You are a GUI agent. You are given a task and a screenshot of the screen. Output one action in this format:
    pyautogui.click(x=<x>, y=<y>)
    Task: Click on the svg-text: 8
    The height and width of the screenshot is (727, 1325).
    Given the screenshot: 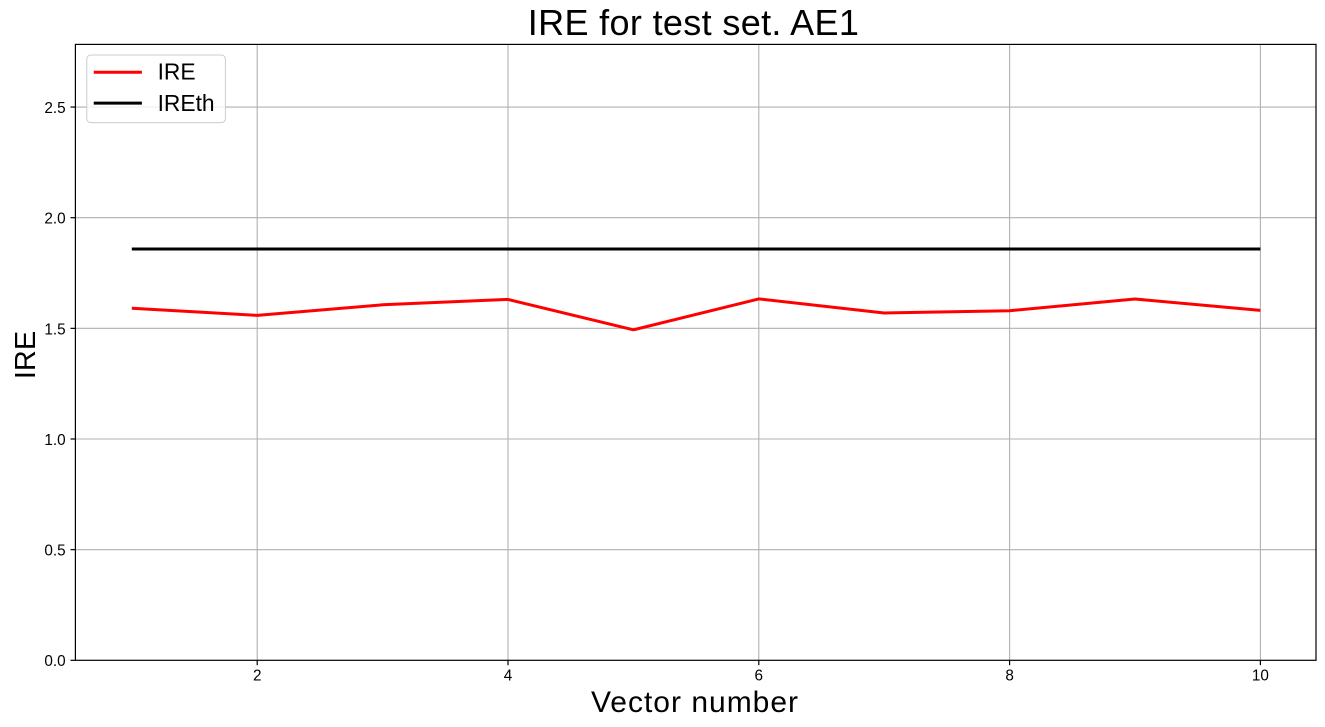 What is the action you would take?
    pyautogui.click(x=1009, y=676)
    